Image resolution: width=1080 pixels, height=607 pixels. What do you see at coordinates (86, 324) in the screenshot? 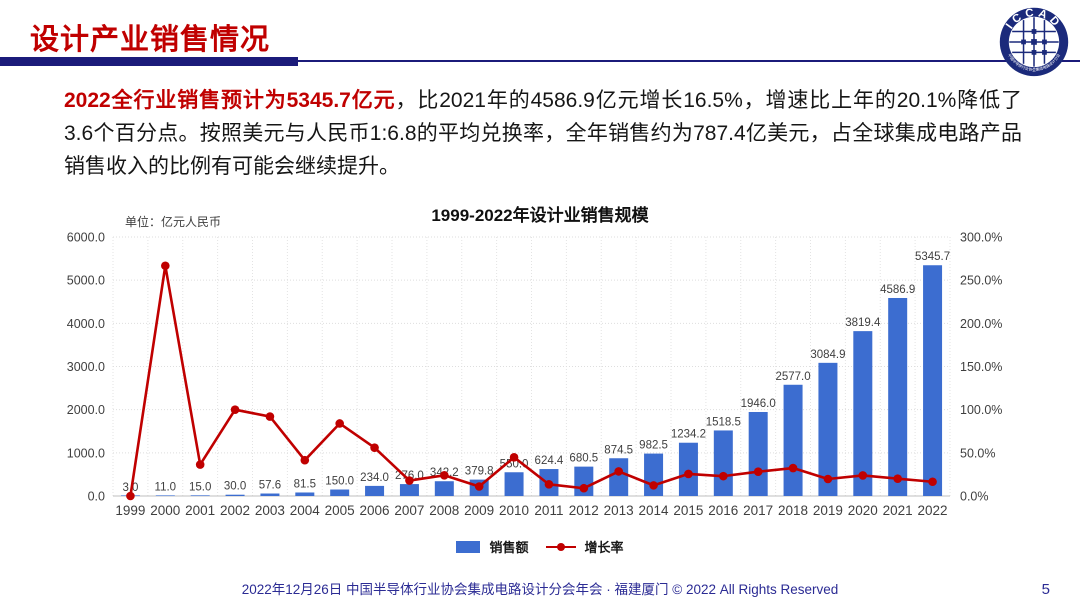
I see `left-axis-tick: 4000.0` at bounding box center [86, 324].